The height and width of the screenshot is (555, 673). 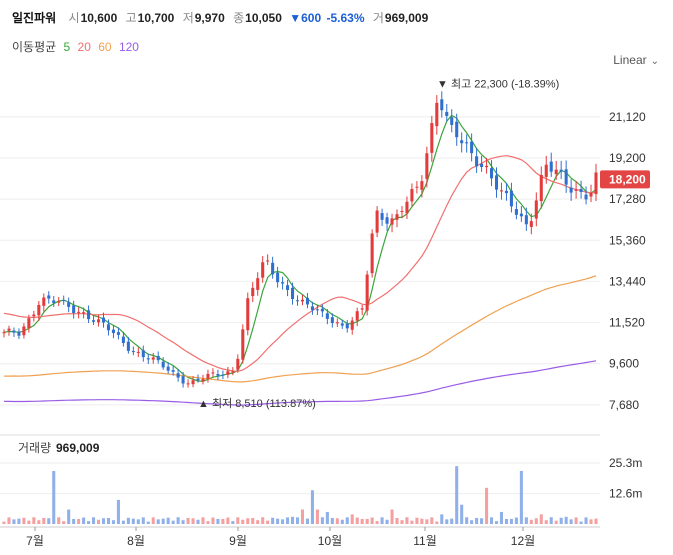 What do you see at coordinates (627, 179) in the screenshot?
I see `current-price-label: 18,200` at bounding box center [627, 179].